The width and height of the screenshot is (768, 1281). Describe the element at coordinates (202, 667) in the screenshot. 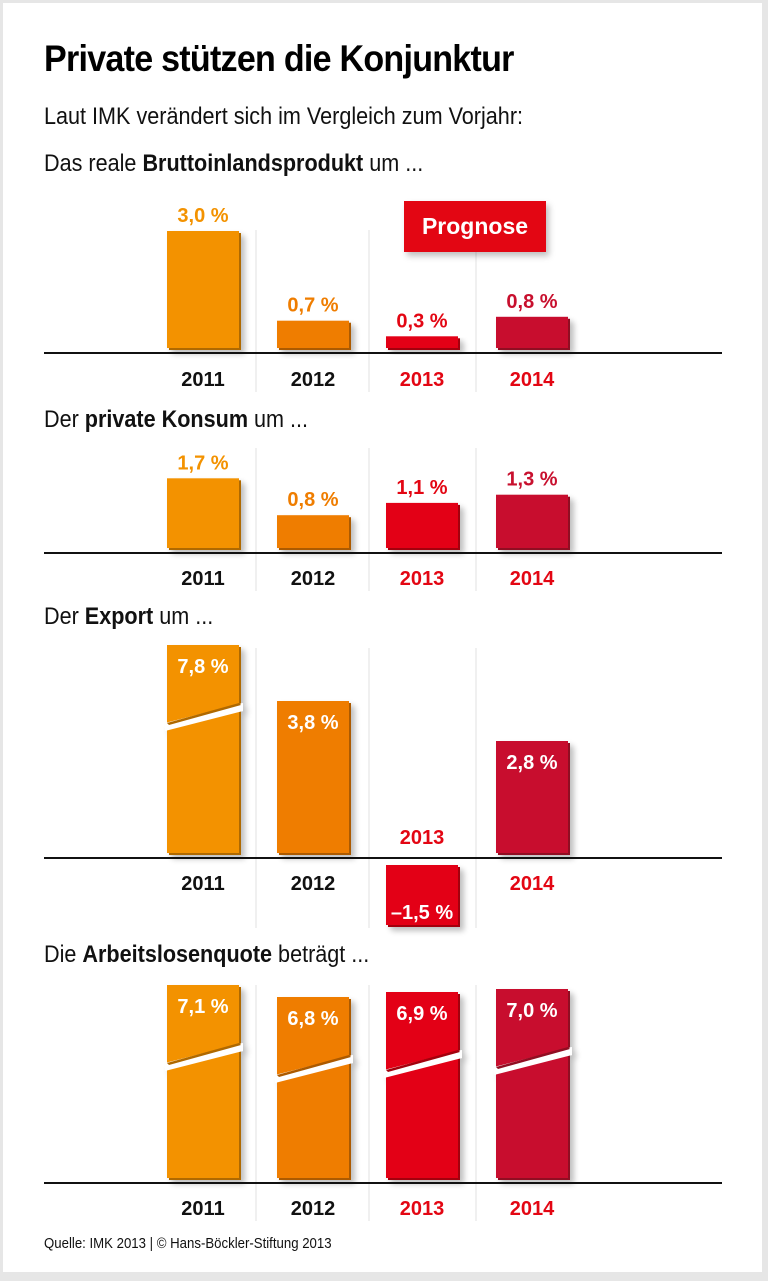

I see `value-label: 7,8 %` at that location.